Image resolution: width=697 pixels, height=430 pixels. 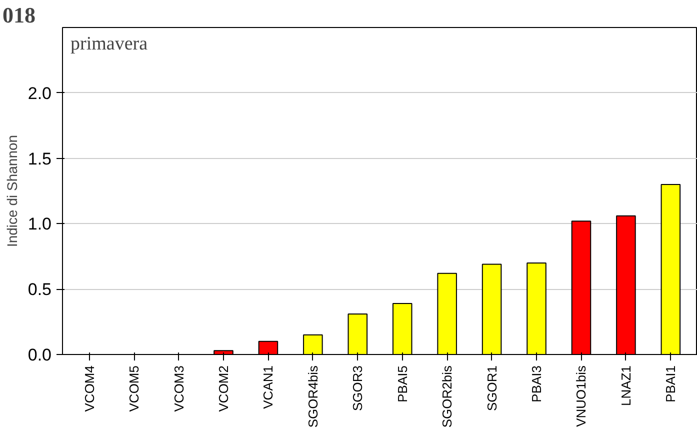 What do you see at coordinates (178, 388) in the screenshot?
I see `x-tick-label: VCOM3` at bounding box center [178, 388].